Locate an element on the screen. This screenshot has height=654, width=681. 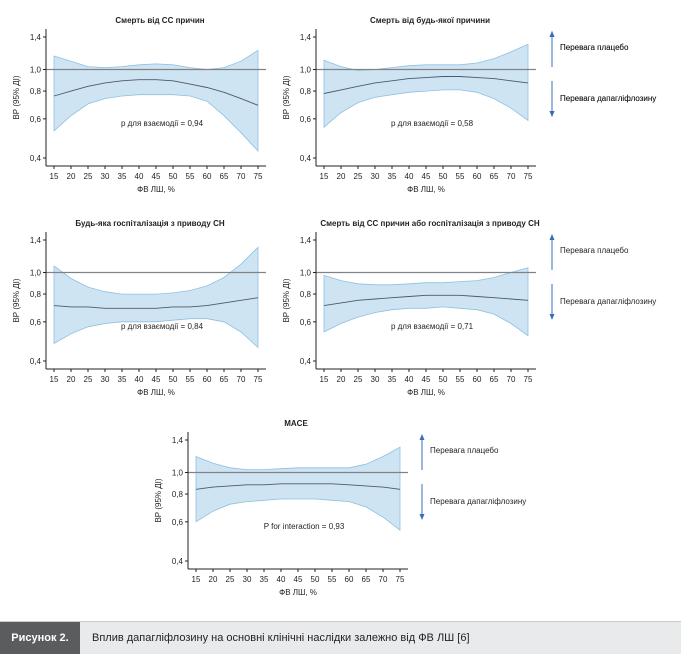
chart-title: Смерть від СС причин is located at coordinates (159, 20).